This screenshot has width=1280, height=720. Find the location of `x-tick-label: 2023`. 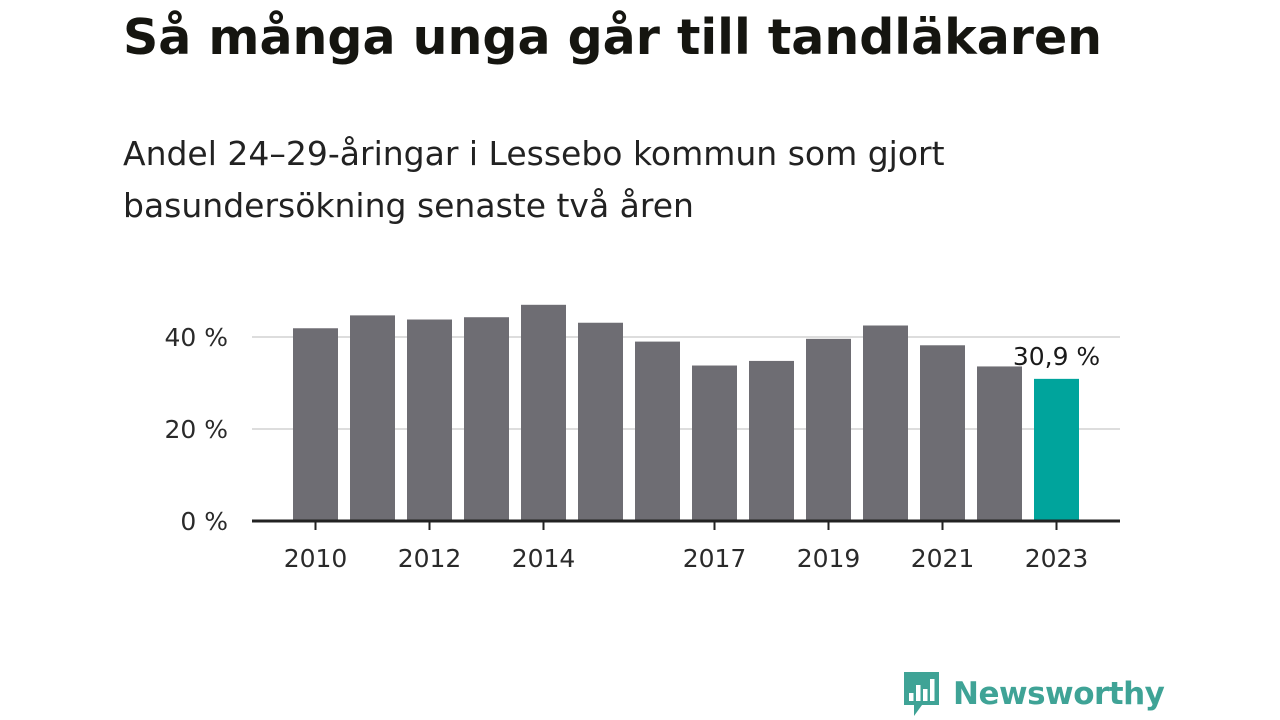

x-tick-label: 2023 is located at coordinates (1057, 558).